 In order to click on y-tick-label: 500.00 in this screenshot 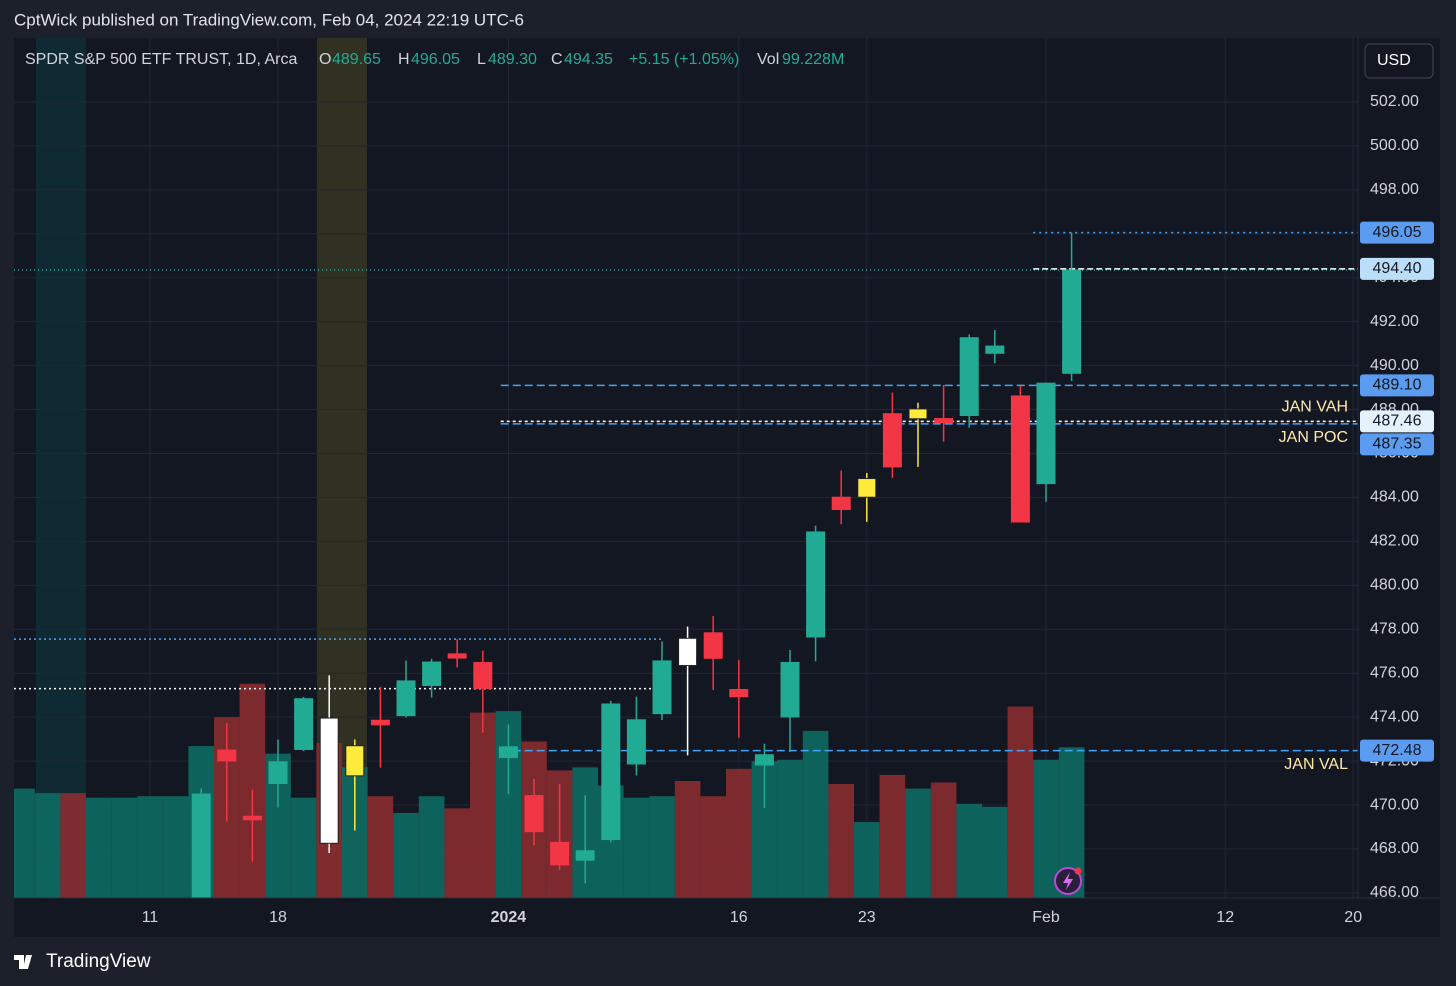, I will do `click(1394, 145)`.